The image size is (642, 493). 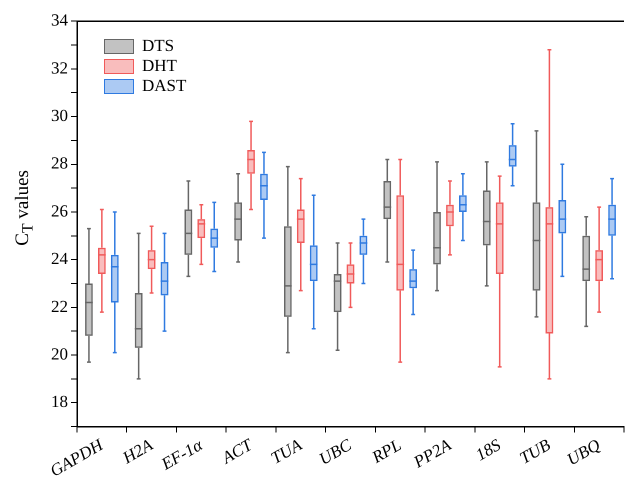 What do you see at coordinates (59, 258) in the screenshot?
I see `y-tick-label: 24` at bounding box center [59, 258].